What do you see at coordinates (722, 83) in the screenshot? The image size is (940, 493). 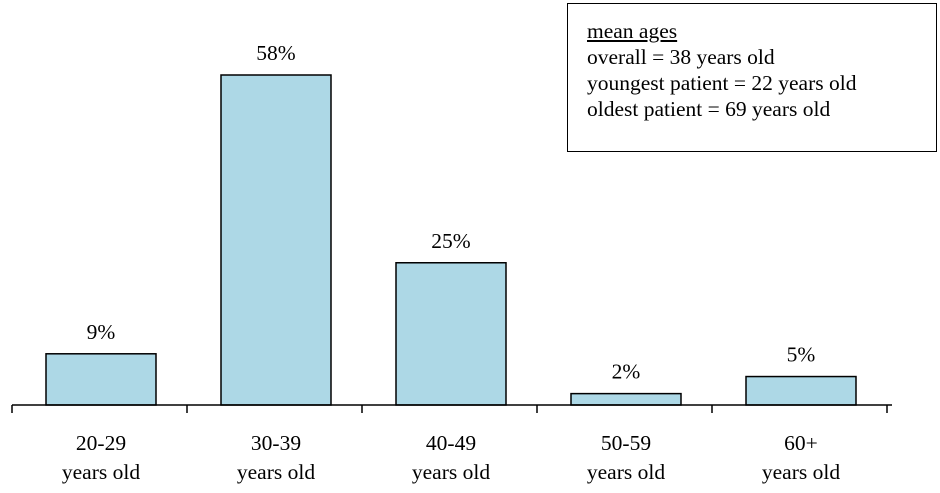 I see `youngest-patient-age: youngest patient = 22 years old` at bounding box center [722, 83].